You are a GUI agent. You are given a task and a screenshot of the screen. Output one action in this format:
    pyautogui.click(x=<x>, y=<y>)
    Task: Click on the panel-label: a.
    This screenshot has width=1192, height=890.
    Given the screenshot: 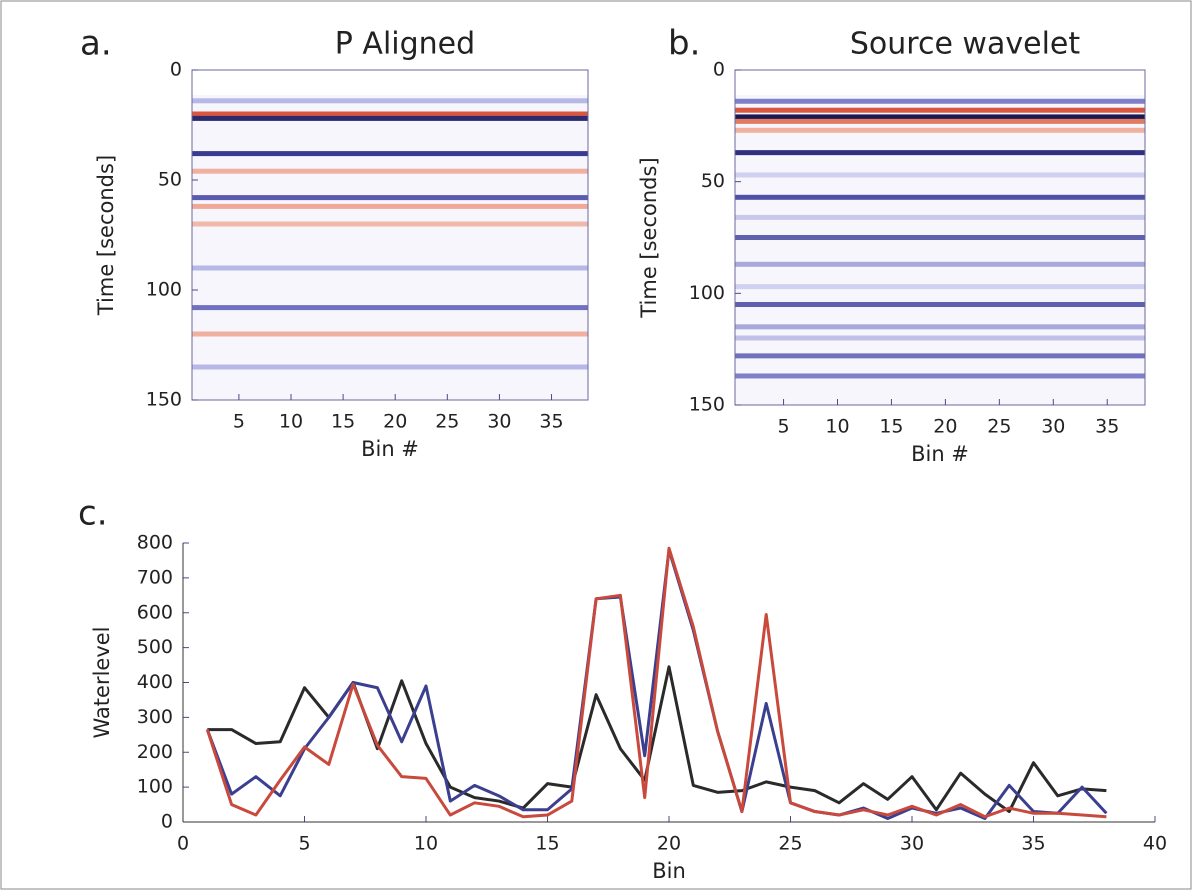 What is the action you would take?
    pyautogui.click(x=96, y=44)
    